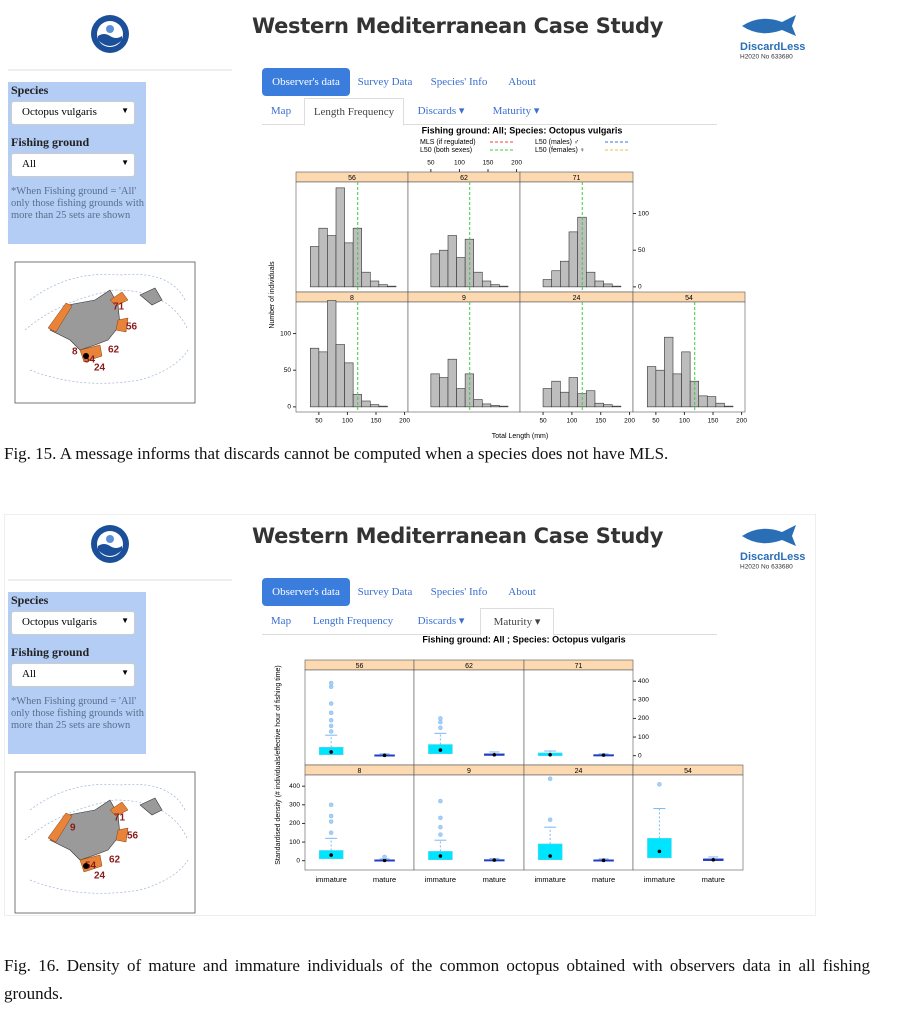 The height and width of the screenshot is (1012, 901). I want to click on map-label: 56, so click(132, 327).